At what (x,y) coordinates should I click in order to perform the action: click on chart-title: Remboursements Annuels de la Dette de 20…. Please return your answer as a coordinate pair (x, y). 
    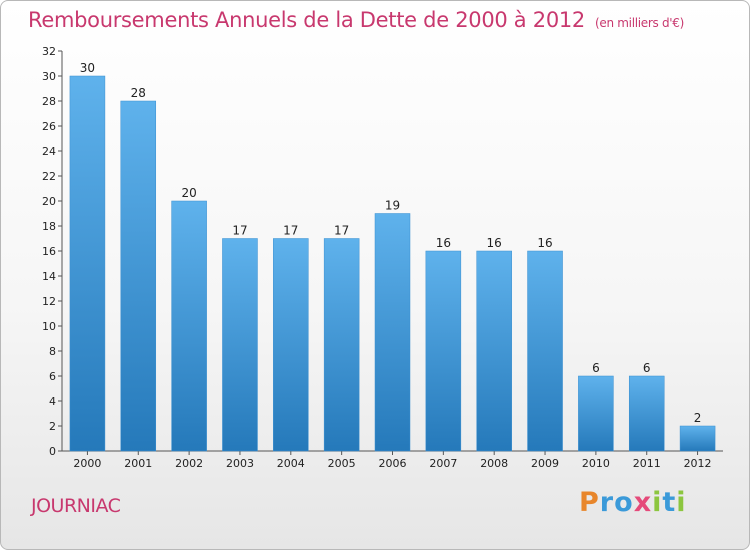
    Looking at the image, I should click on (356, 20).